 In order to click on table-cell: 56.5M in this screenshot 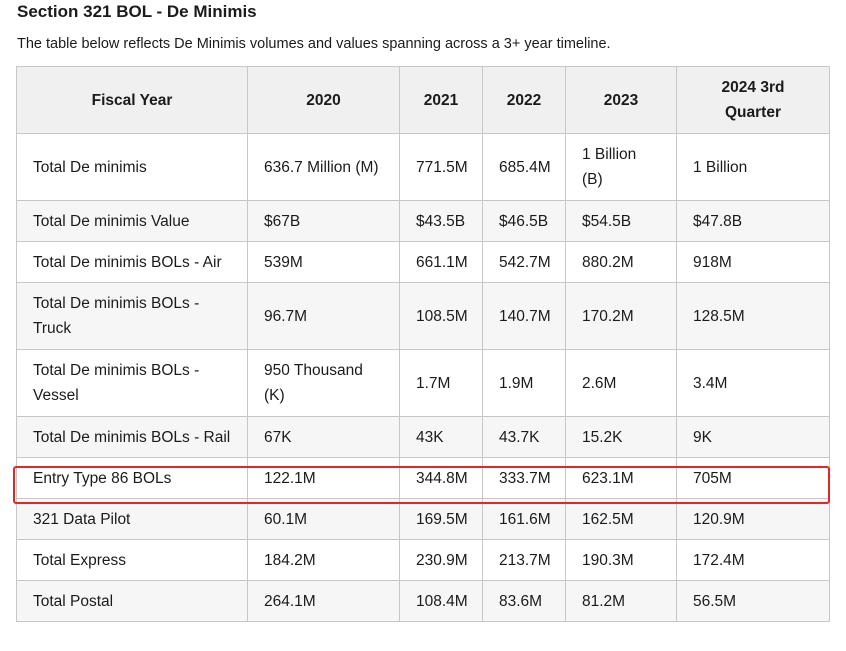, I will do `click(753, 601)`.